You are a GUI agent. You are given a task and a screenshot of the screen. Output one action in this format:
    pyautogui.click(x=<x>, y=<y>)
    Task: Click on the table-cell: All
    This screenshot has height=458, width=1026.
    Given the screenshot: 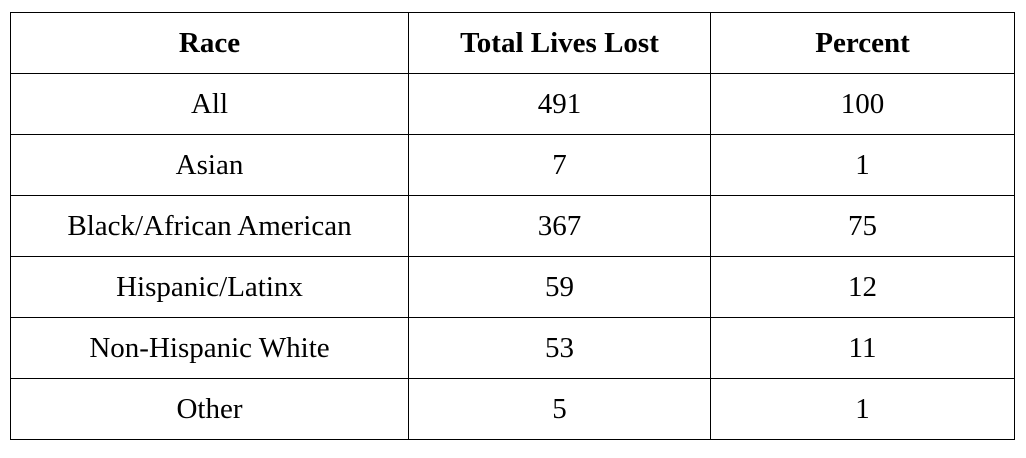 What is the action you would take?
    pyautogui.click(x=209, y=104)
    